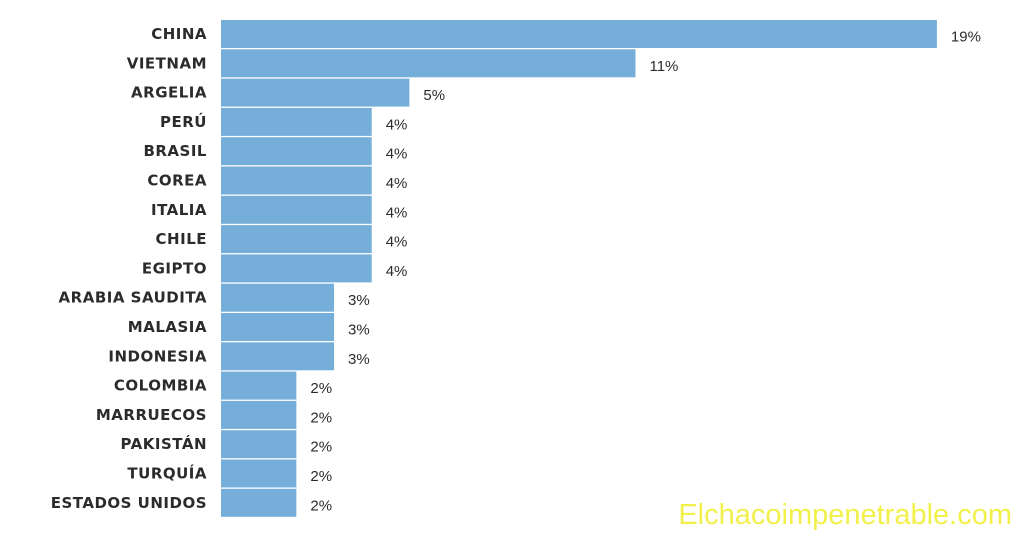 This screenshot has height=544, width=1024. I want to click on value-label-3: 4%, so click(397, 124).